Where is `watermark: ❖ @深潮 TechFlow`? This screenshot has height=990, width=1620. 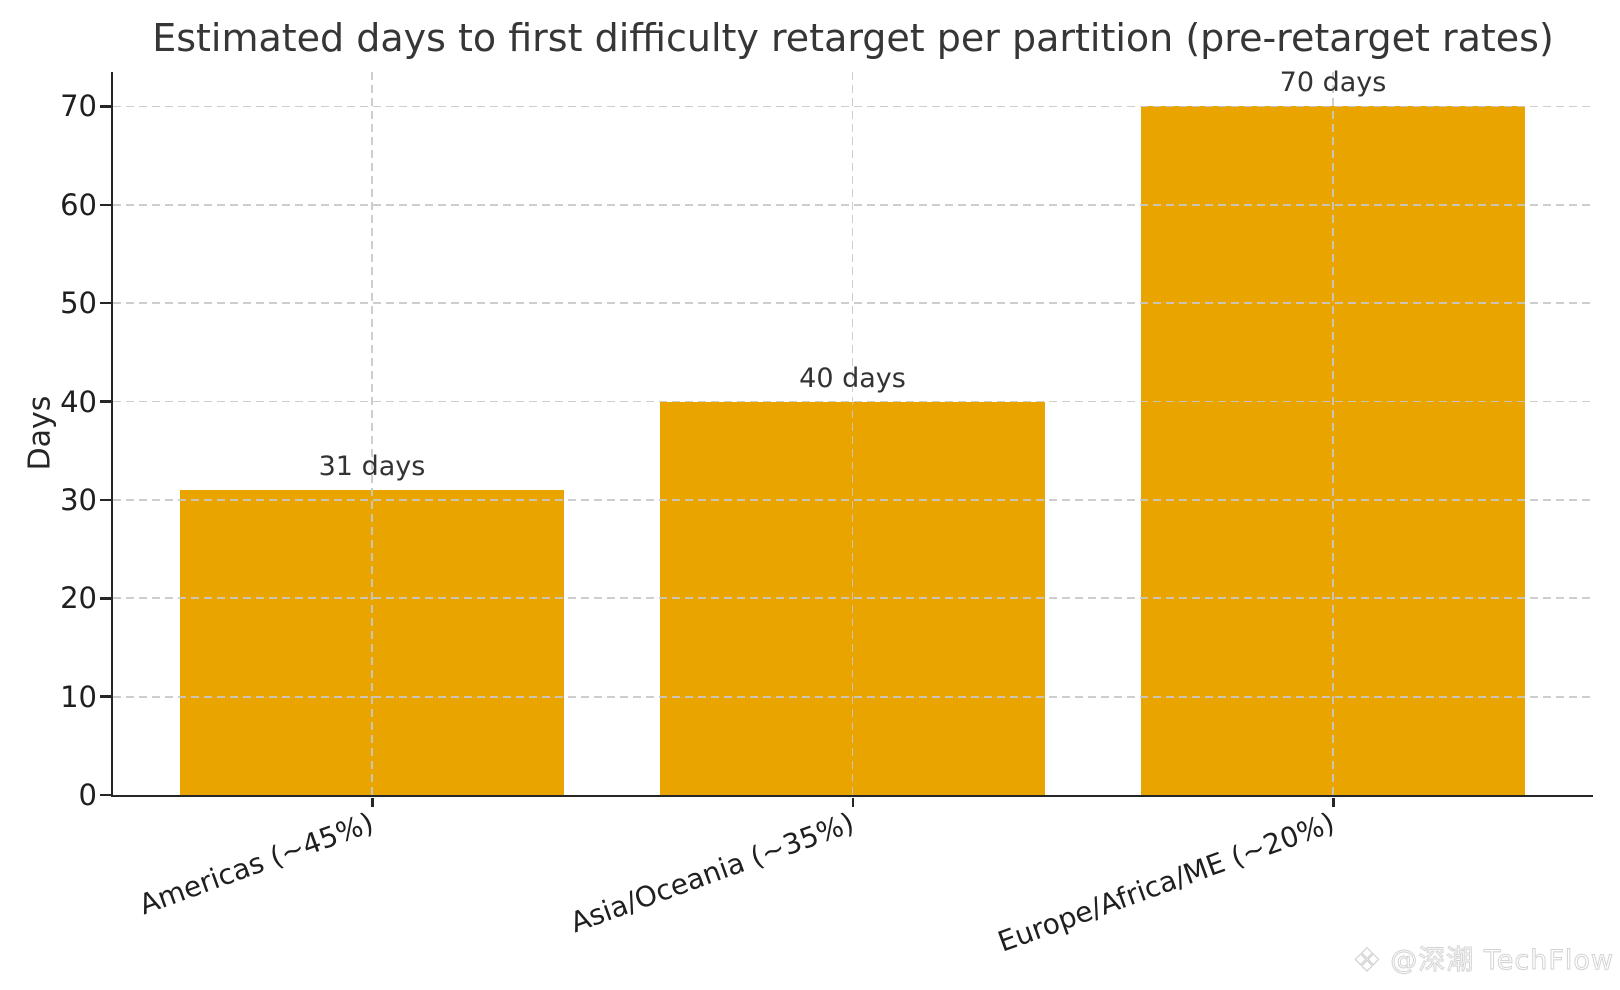 watermark: ❖ @深潮 TechFlow is located at coordinates (1483, 959).